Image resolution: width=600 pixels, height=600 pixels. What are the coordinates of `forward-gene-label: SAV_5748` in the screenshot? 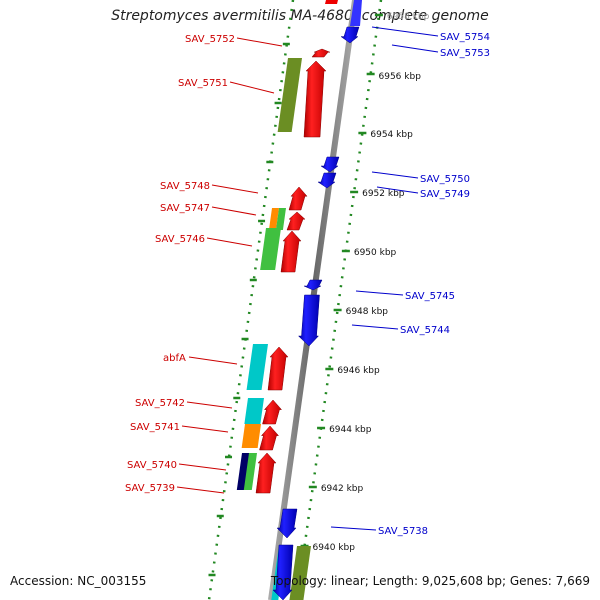 It's located at (185, 186).